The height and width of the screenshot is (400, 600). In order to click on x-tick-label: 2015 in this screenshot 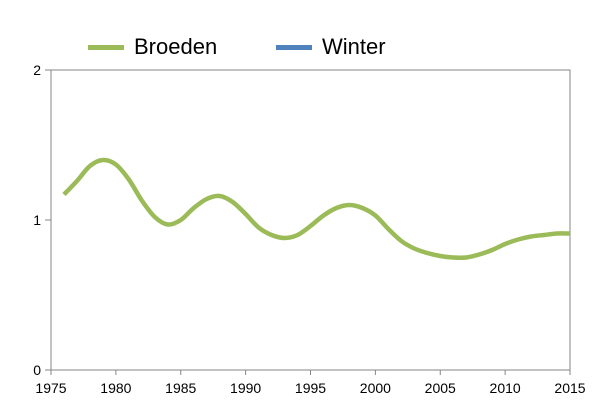, I will do `click(569, 388)`.